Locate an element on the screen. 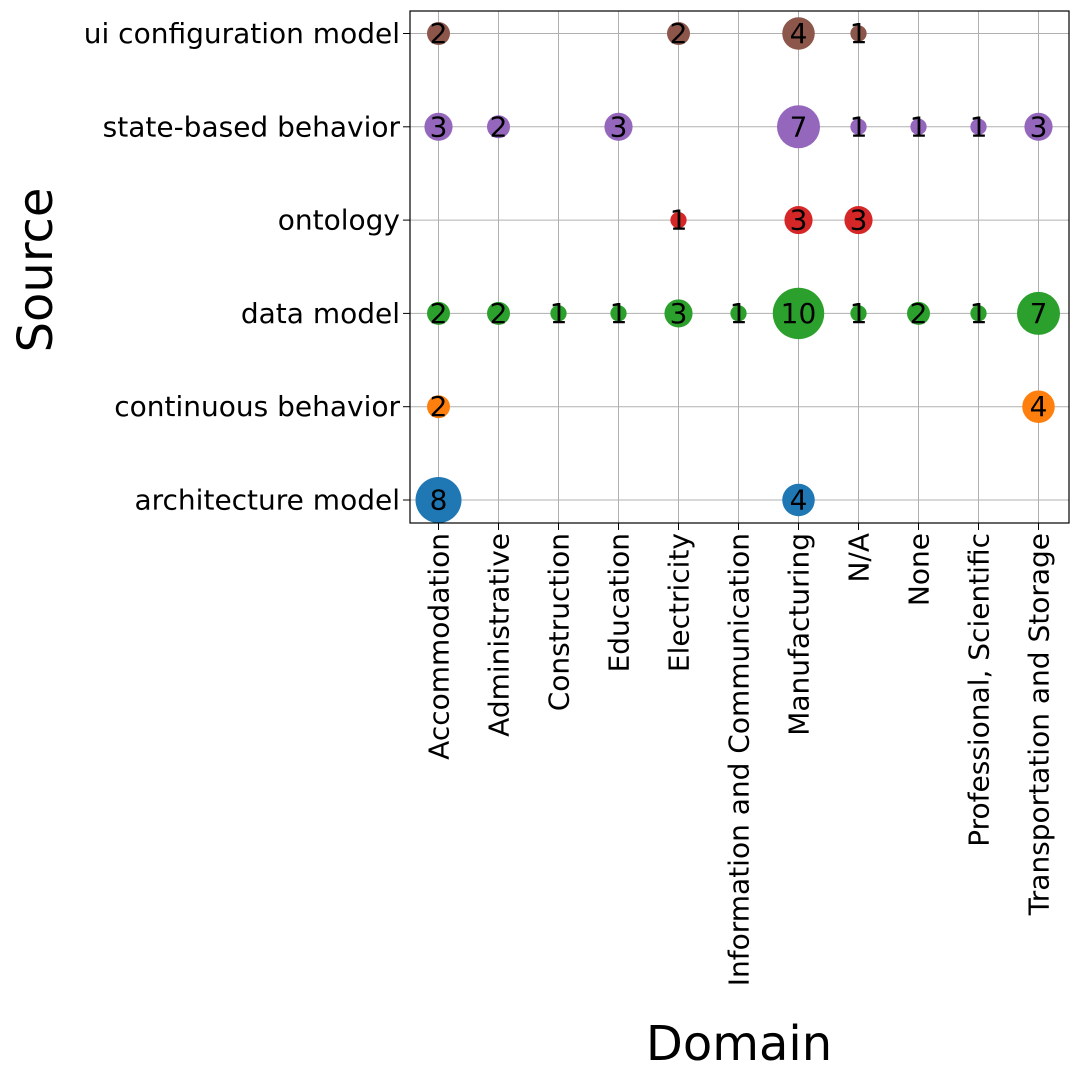 The height and width of the screenshot is (1085, 1080). bubble-architecture-model-manufacturing is located at coordinates (798, 500).